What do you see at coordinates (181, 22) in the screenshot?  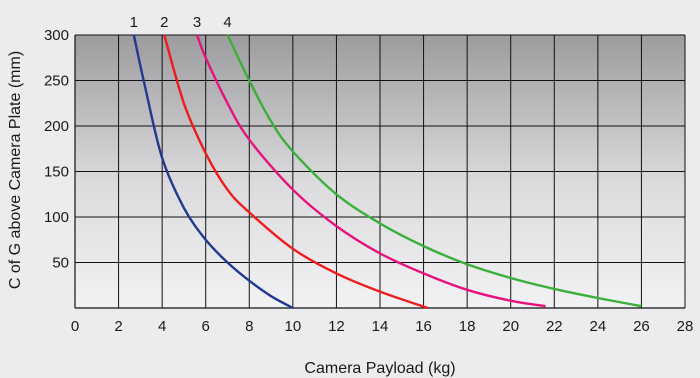 I see `curve-labels: 1 2 3 4` at bounding box center [181, 22].